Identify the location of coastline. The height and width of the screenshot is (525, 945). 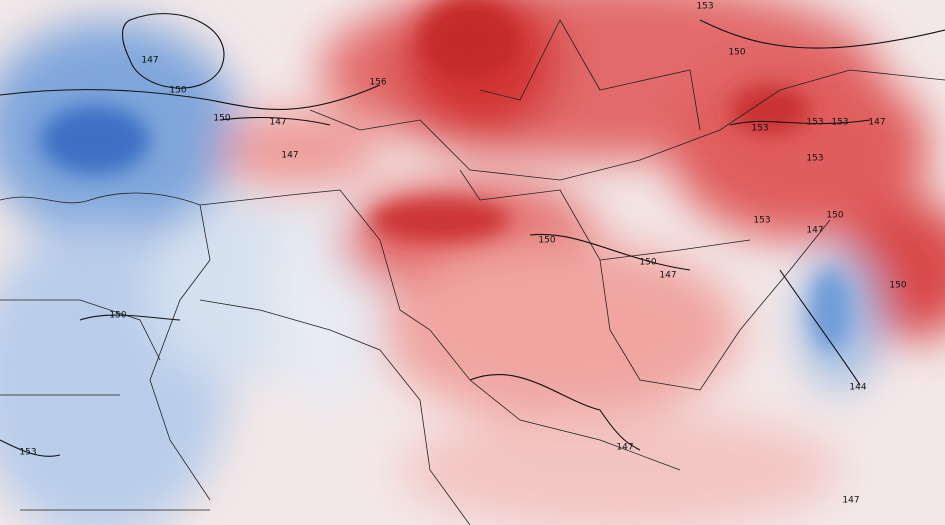
(105, 346).